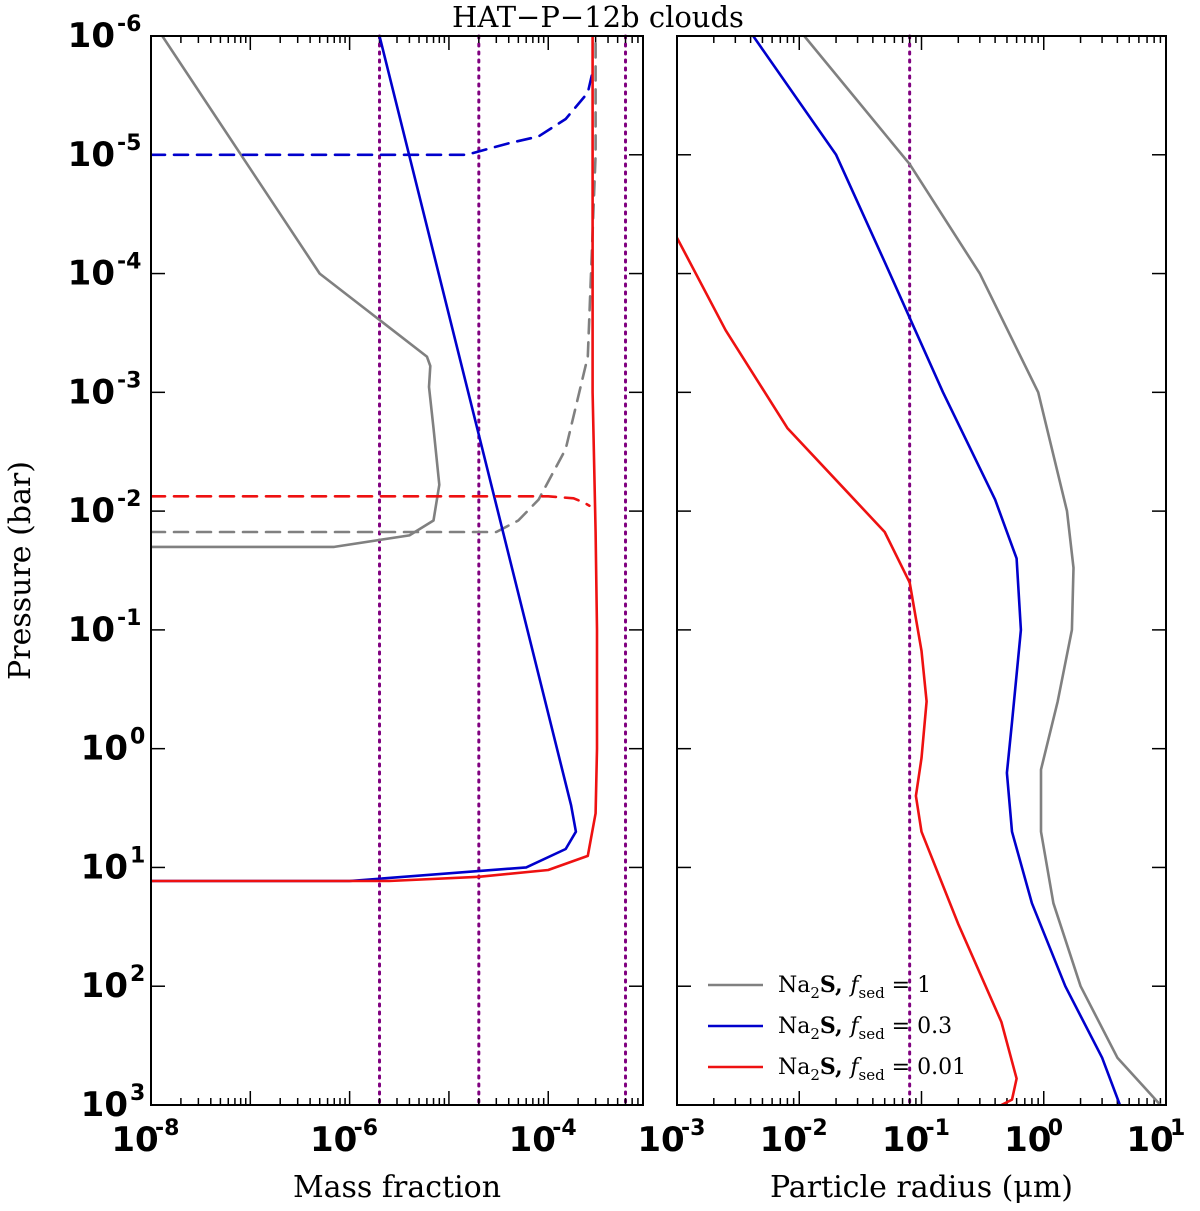 This screenshot has width=1200, height=1211. What do you see at coordinates (693, 1128) in the screenshot?
I see `x-tick-exponent: -3` at bounding box center [693, 1128].